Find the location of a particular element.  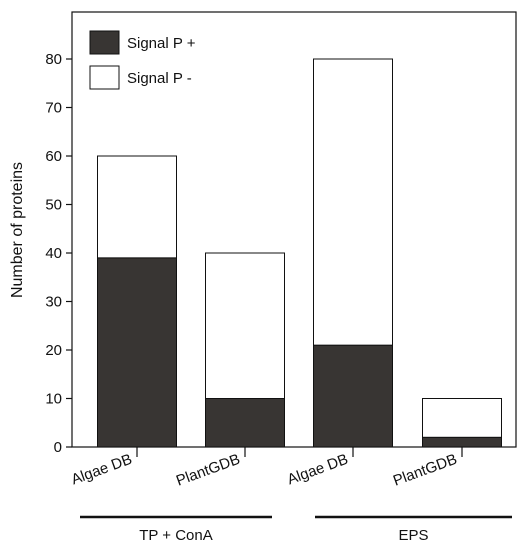

y-tick-label-80: 80 is located at coordinates (53, 59).